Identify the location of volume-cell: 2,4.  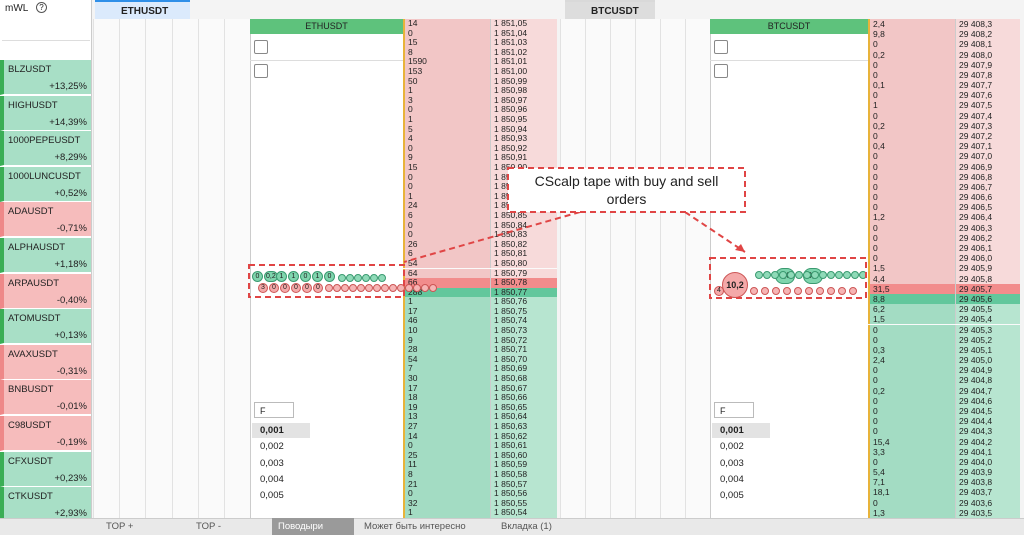
(911, 24).